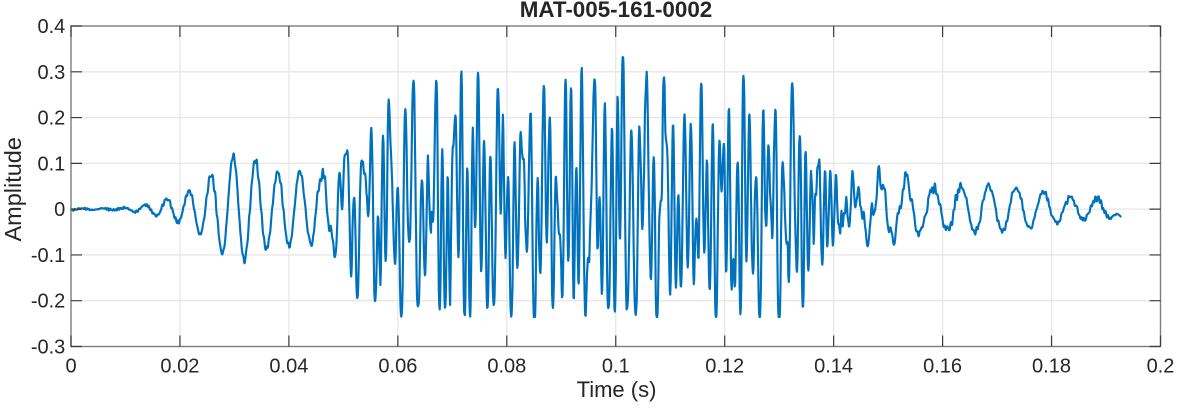 The image size is (1177, 409). What do you see at coordinates (1051, 366) in the screenshot?
I see `svg-text: 0.18` at bounding box center [1051, 366].